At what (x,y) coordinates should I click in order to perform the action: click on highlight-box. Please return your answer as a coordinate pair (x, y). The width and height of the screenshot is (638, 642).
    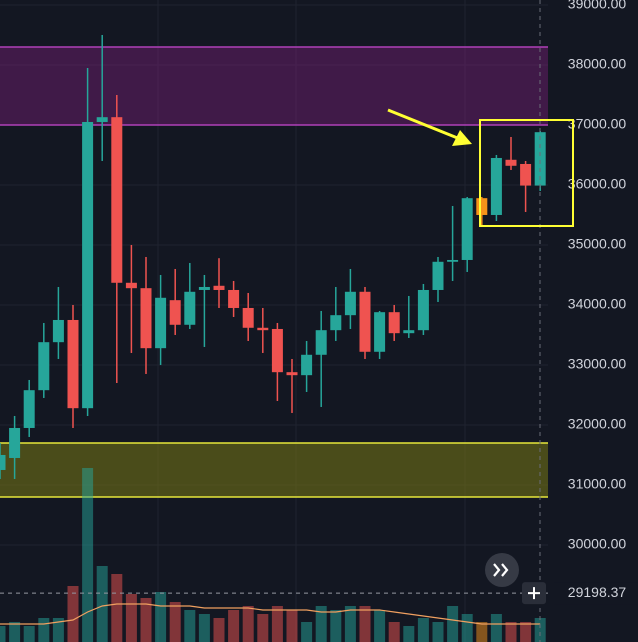
    Looking at the image, I should click on (526, 173).